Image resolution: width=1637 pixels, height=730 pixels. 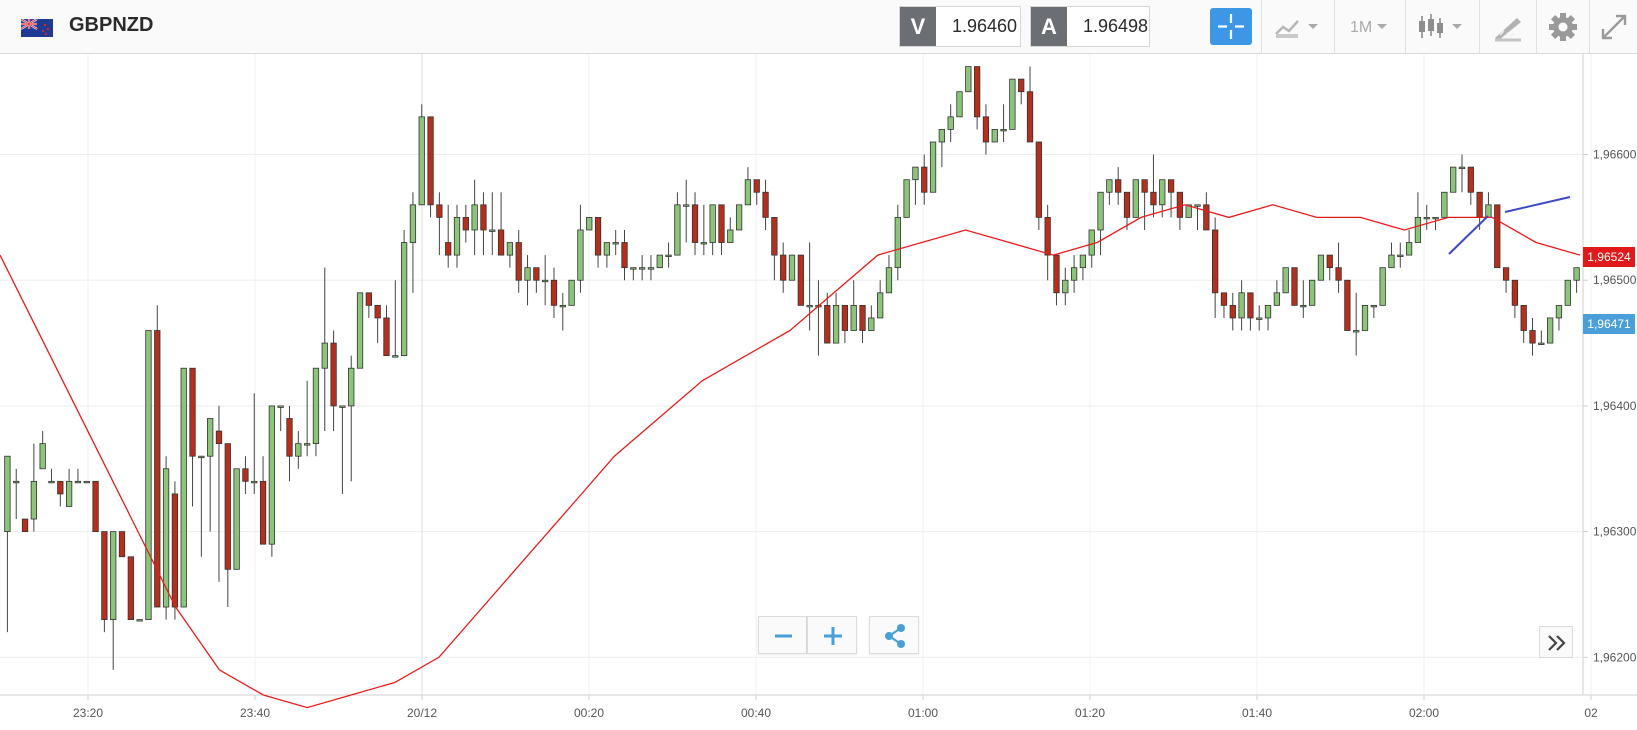 I want to click on ask-price-button: A 1.96498, so click(x=1090, y=26).